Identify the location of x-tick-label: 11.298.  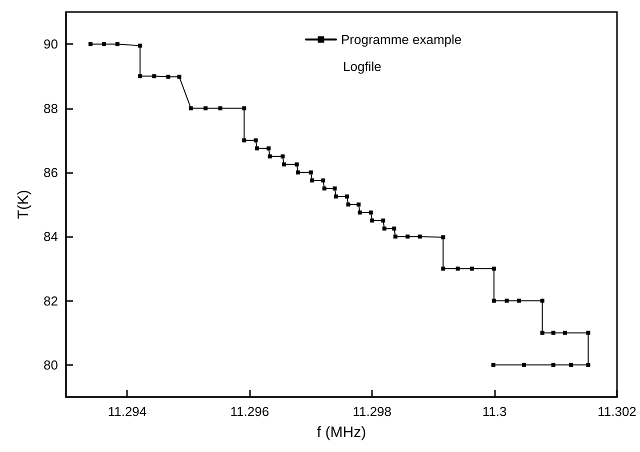
(372, 411).